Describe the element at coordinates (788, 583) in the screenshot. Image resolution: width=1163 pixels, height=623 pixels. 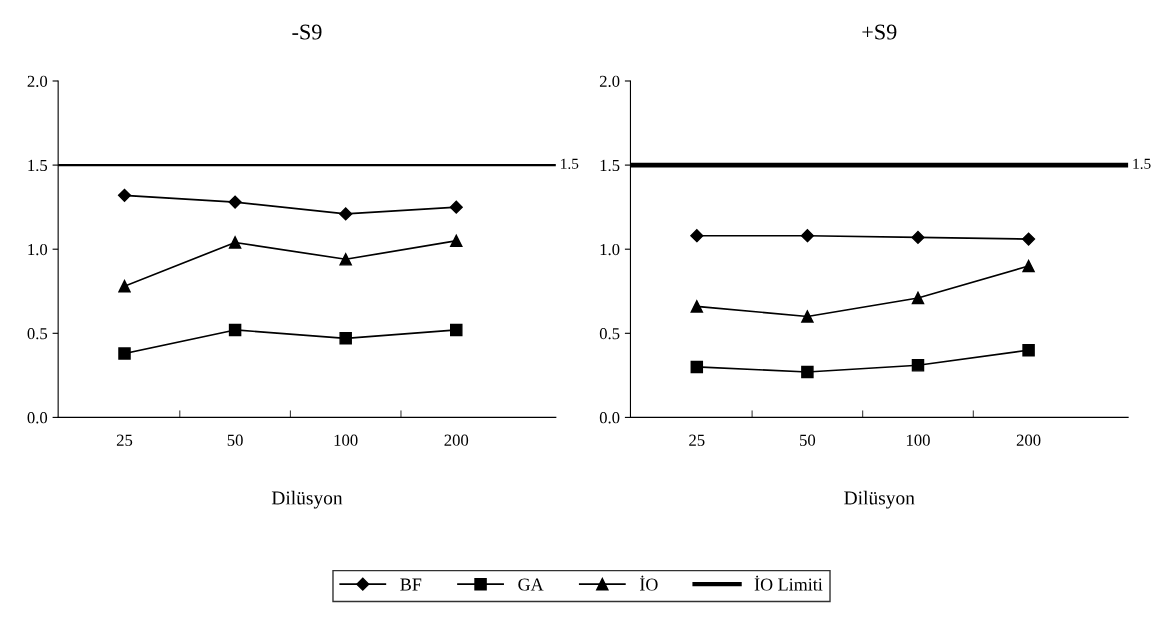
I see `legend-label: İO Limiti` at that location.